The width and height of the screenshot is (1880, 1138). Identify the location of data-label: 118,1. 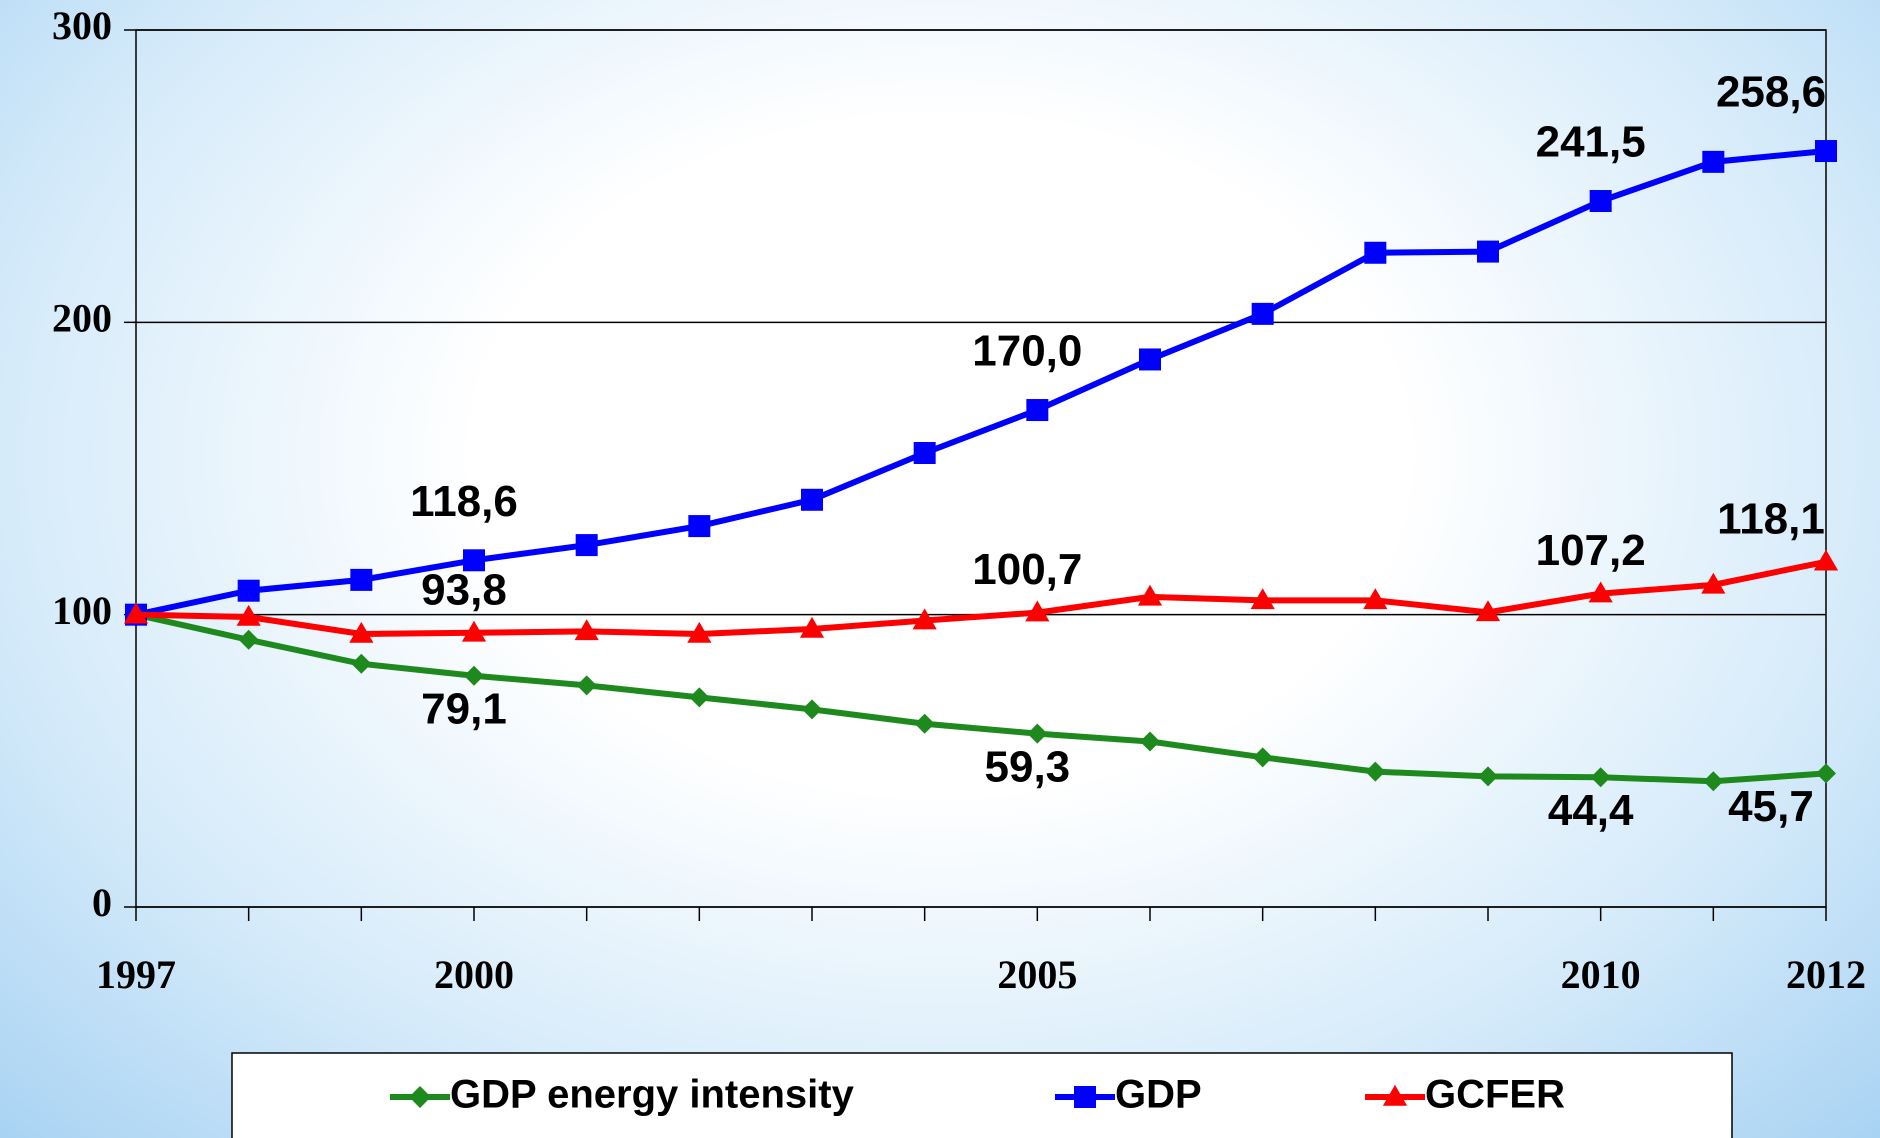
(1771, 518).